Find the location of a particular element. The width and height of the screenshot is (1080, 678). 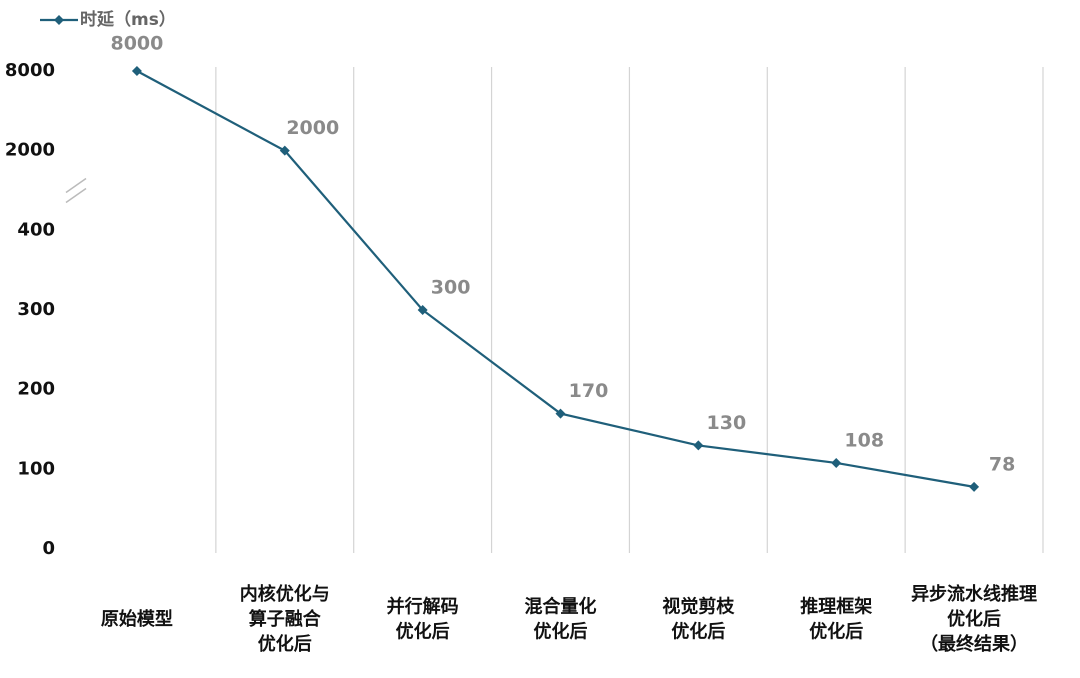

y-tick-label: 8000 is located at coordinates (30, 70).